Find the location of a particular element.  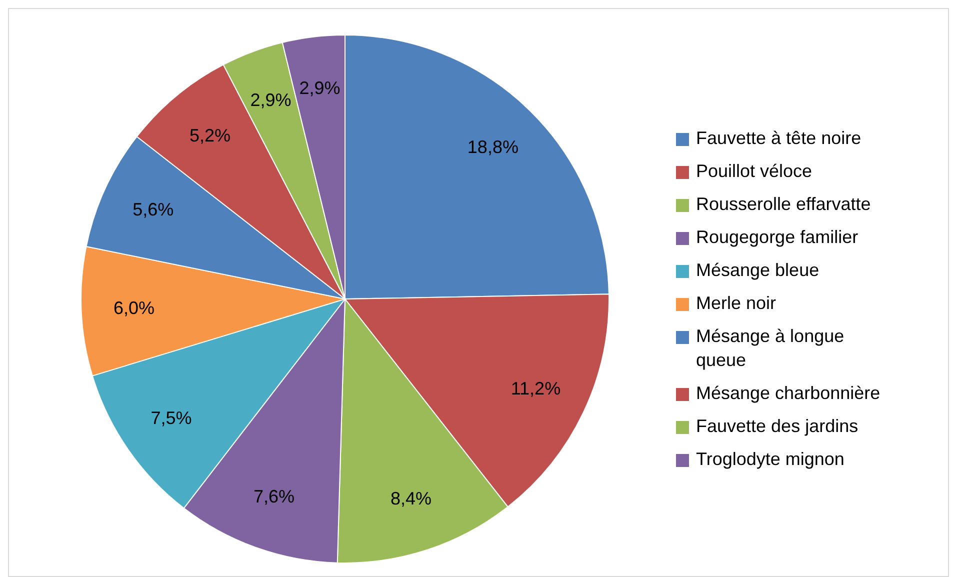

data-label: 5,6% is located at coordinates (153, 209).